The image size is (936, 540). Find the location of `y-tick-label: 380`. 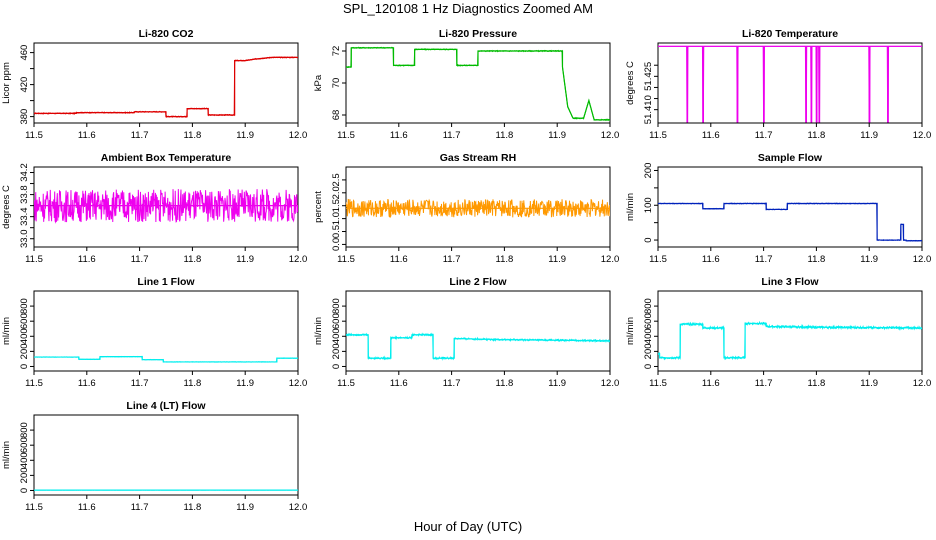

y-tick-label: 380 is located at coordinates (24, 117).